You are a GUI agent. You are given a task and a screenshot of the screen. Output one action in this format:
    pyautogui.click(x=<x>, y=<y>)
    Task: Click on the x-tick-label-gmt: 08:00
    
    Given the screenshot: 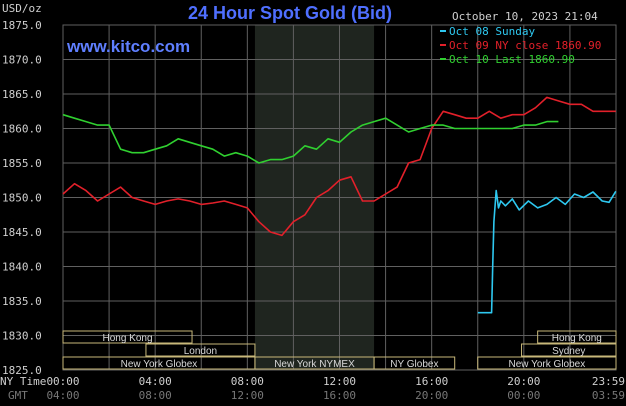 What is the action you would take?
    pyautogui.click(x=155, y=395)
    